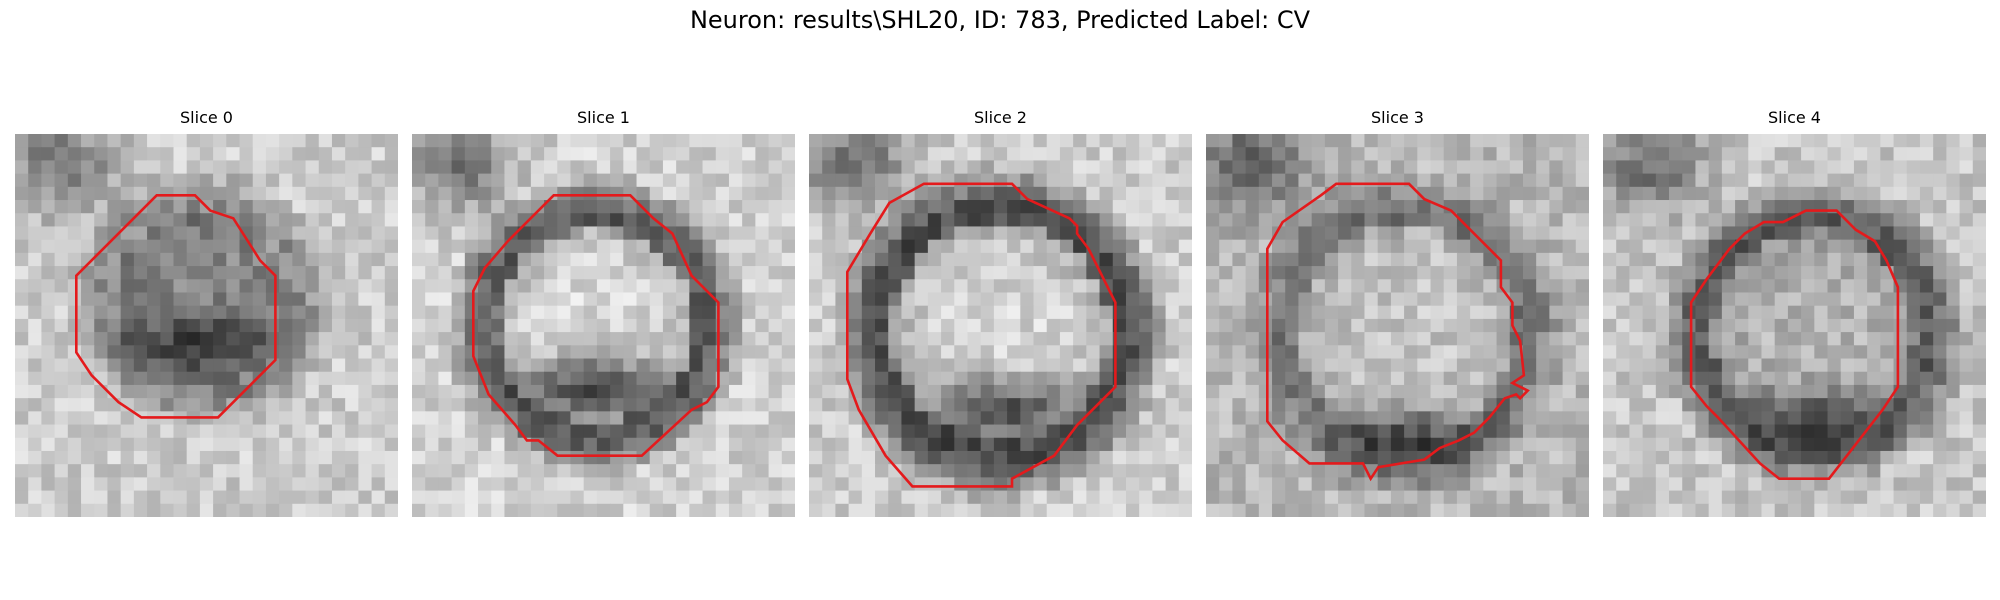 The image size is (2000, 600). Describe the element at coordinates (1397, 117) in the screenshot. I see `slice-title: Slice 3` at that location.